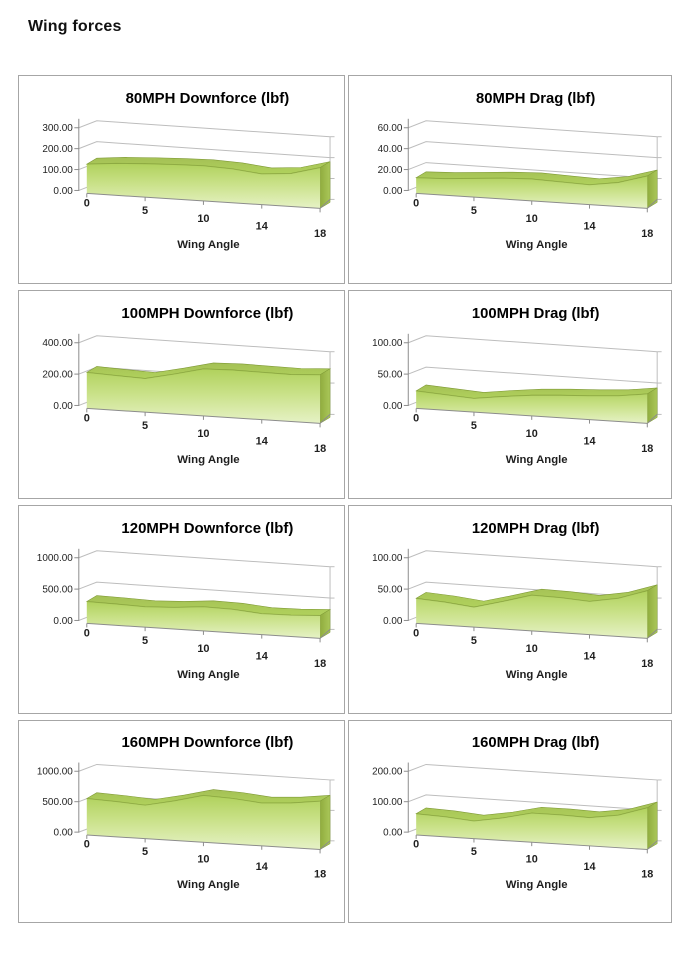 This screenshot has width=698, height=980. Describe the element at coordinates (390, 149) in the screenshot. I see `y-axis-tick-label: 40.00` at that location.